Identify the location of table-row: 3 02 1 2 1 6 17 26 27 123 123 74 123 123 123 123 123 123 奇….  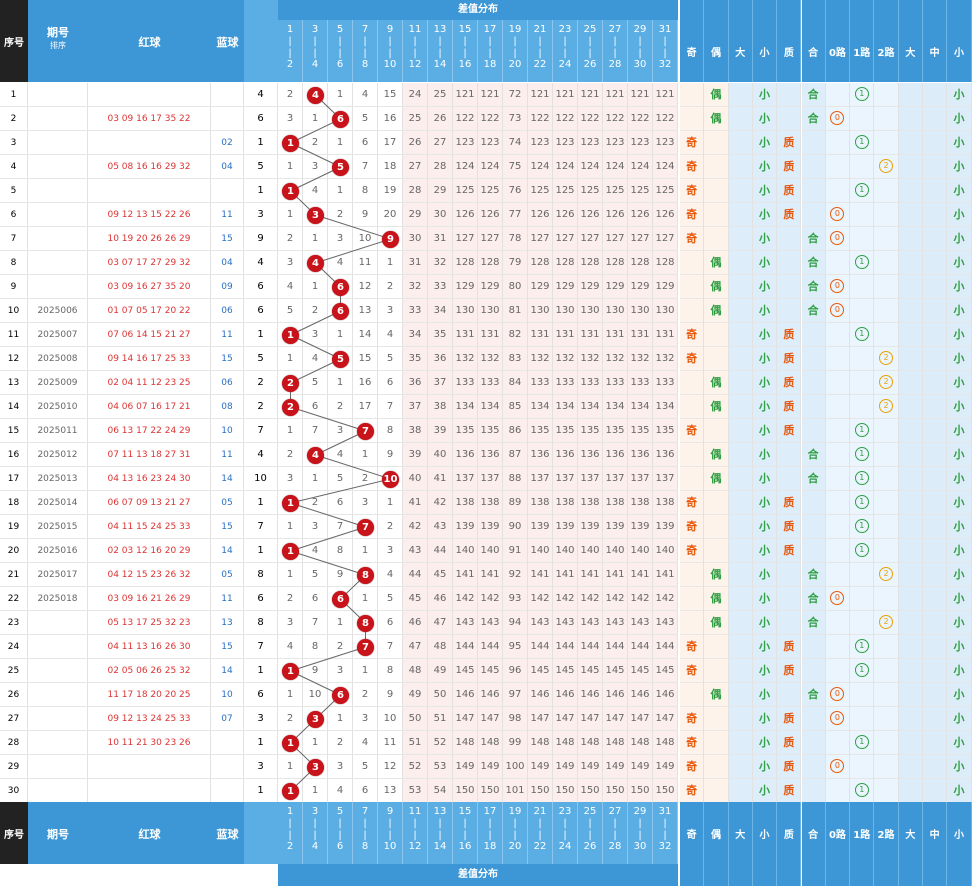
(486, 143).